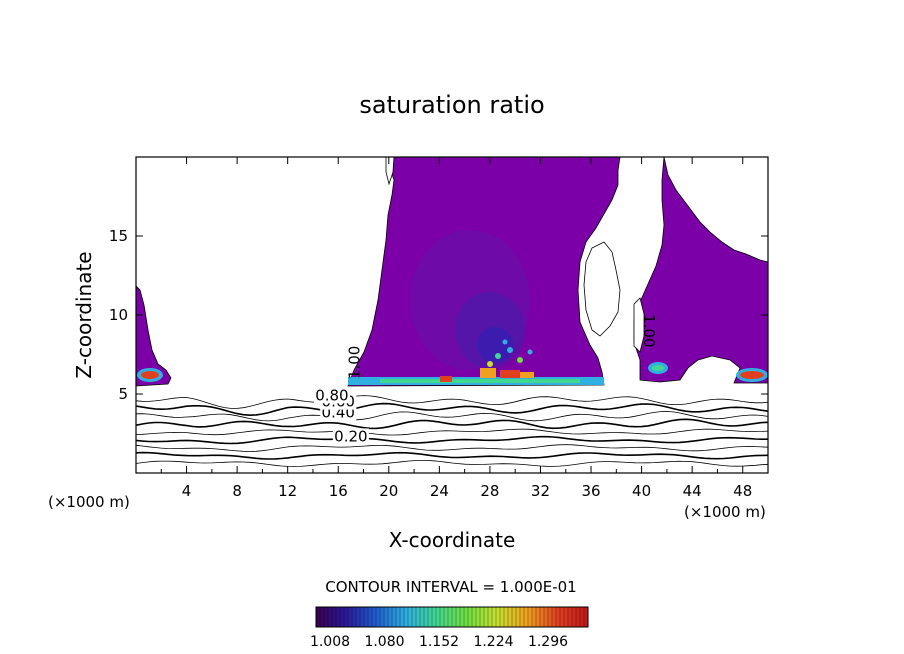  I want to click on x-tick-label: 48, so click(742, 491).